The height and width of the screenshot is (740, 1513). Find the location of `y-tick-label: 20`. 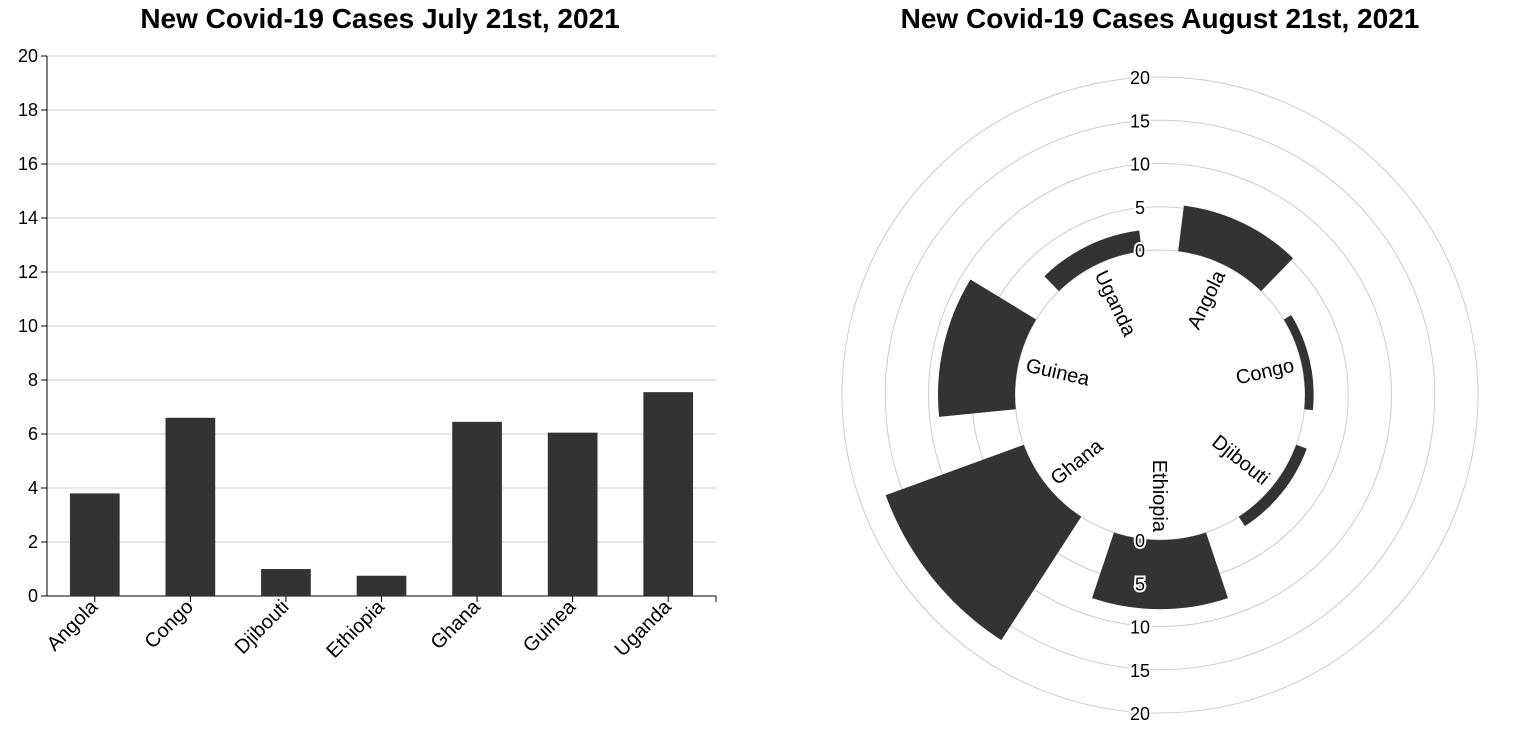

y-tick-label: 20 is located at coordinates (28, 56).